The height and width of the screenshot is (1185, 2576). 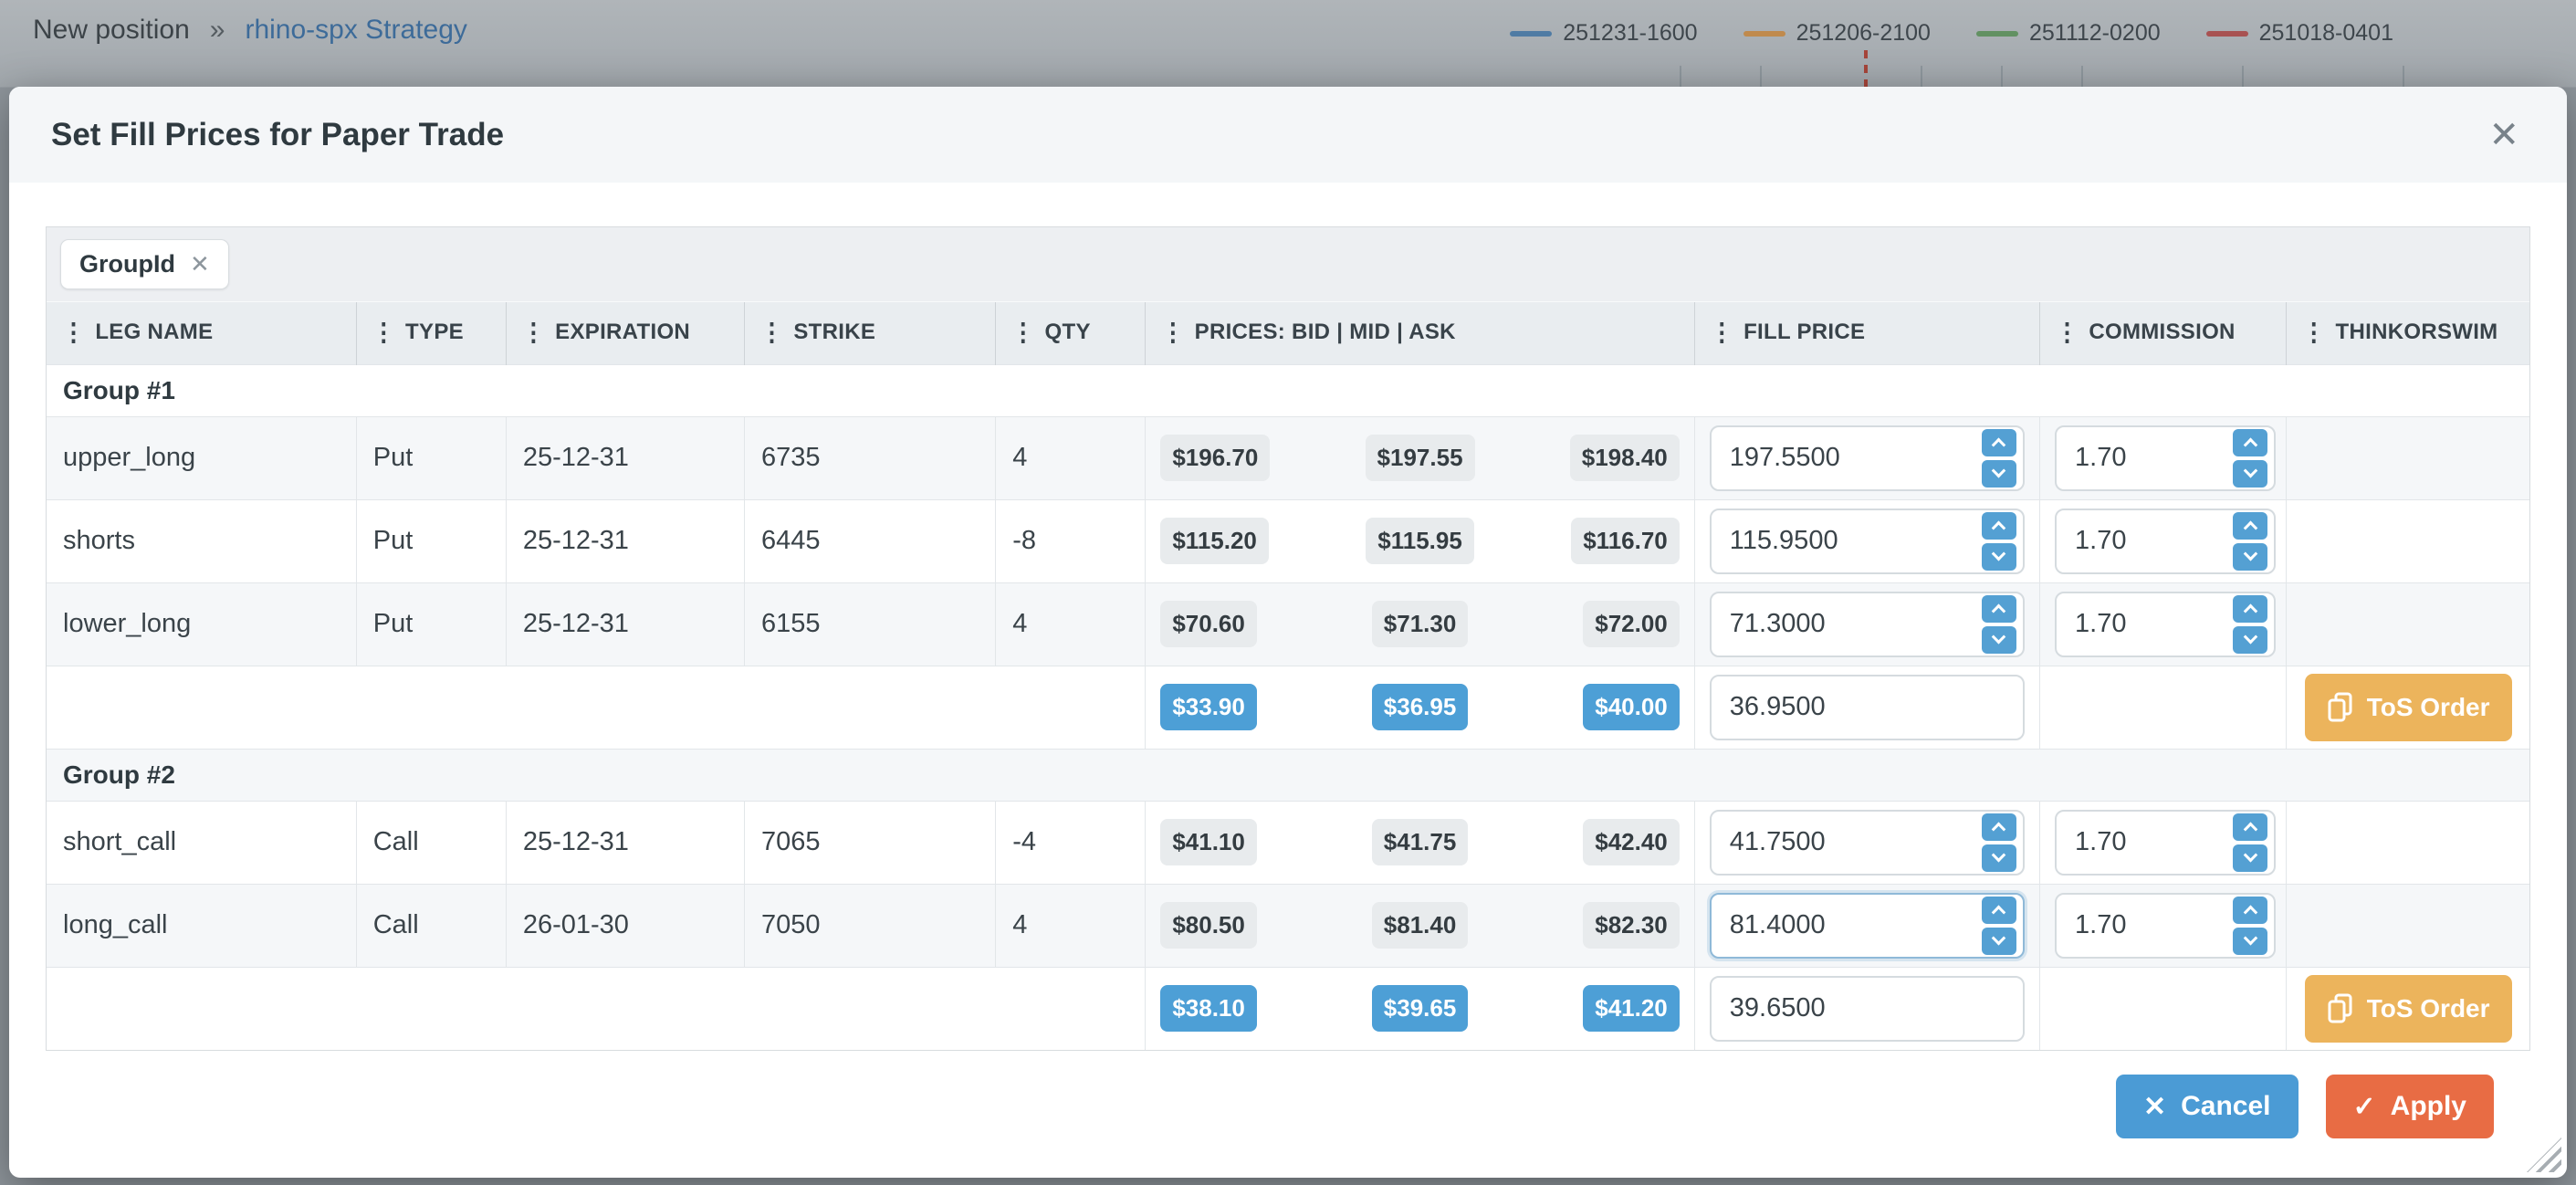 I want to click on bid-badge: $80.50, so click(x=1208, y=925).